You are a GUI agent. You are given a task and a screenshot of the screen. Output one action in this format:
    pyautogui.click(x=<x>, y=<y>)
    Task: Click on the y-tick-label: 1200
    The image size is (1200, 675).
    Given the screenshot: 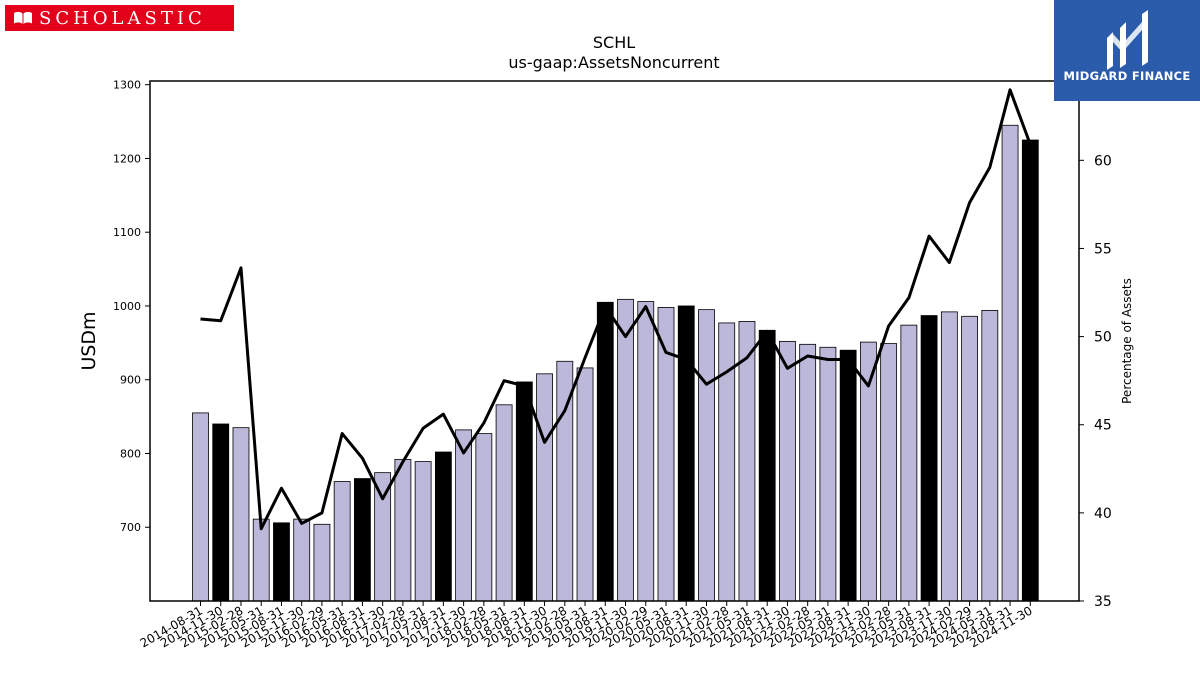 What is the action you would take?
    pyautogui.click(x=127, y=158)
    